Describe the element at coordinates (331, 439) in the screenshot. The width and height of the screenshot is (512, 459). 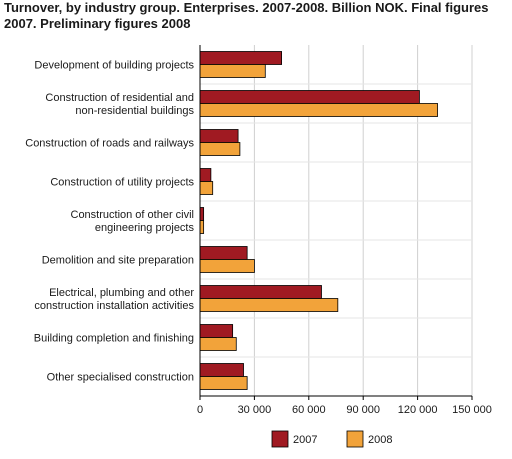
I see `legend: 2007 2008` at that location.